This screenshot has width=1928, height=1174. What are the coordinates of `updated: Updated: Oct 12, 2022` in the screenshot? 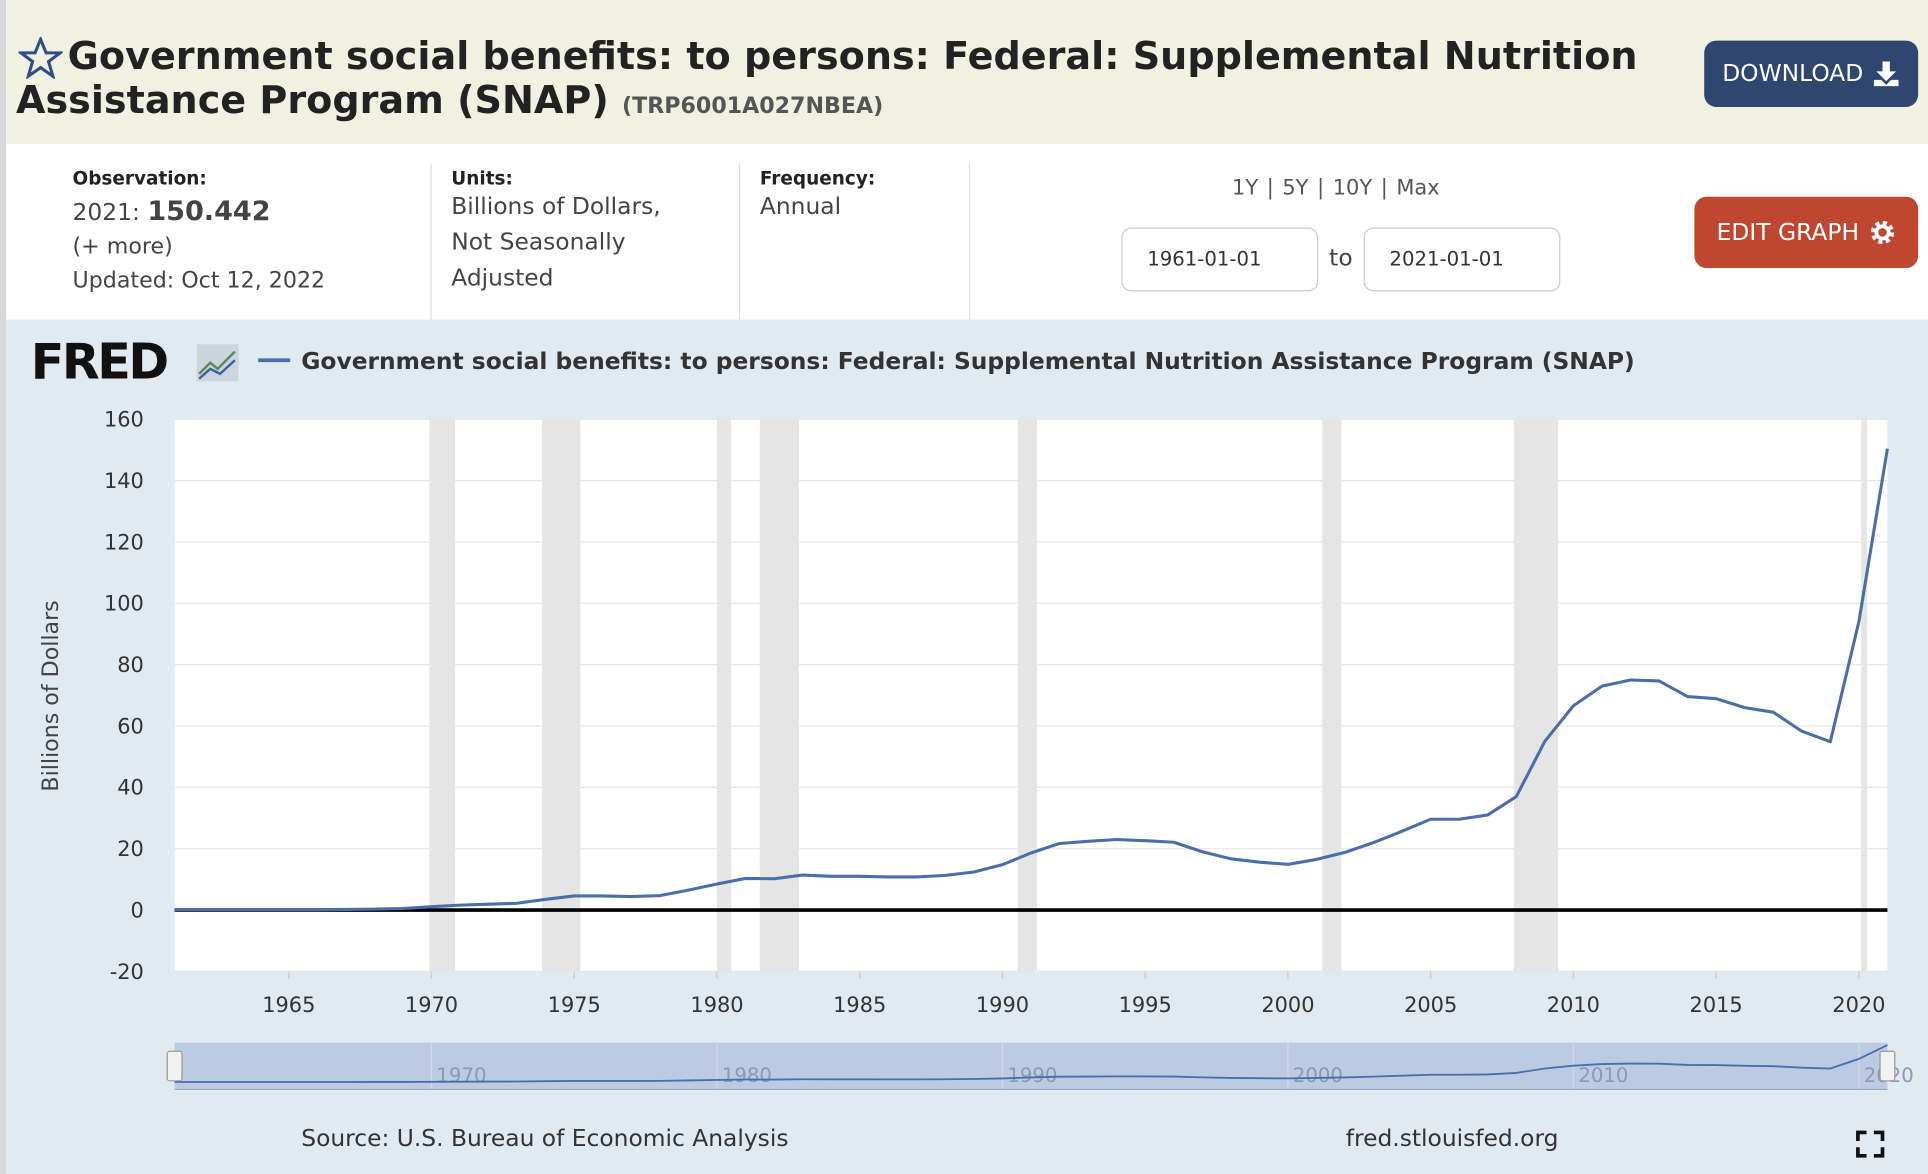 It's located at (199, 281).